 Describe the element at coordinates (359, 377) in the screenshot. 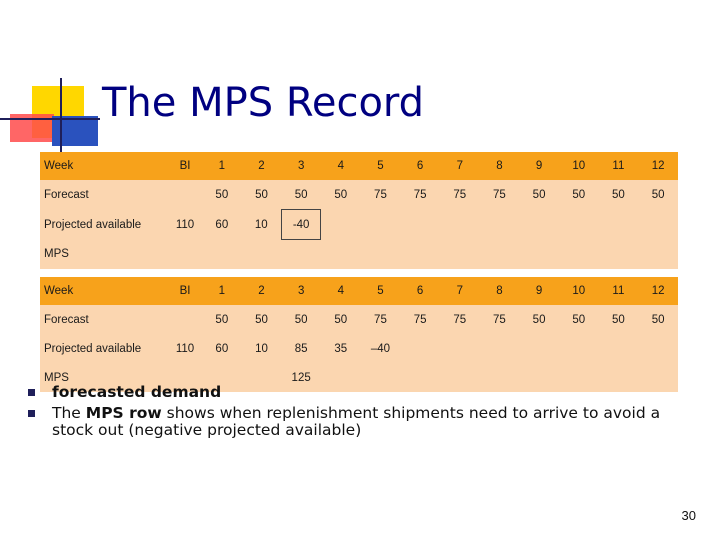

I see `table-row: MPS 125` at that location.